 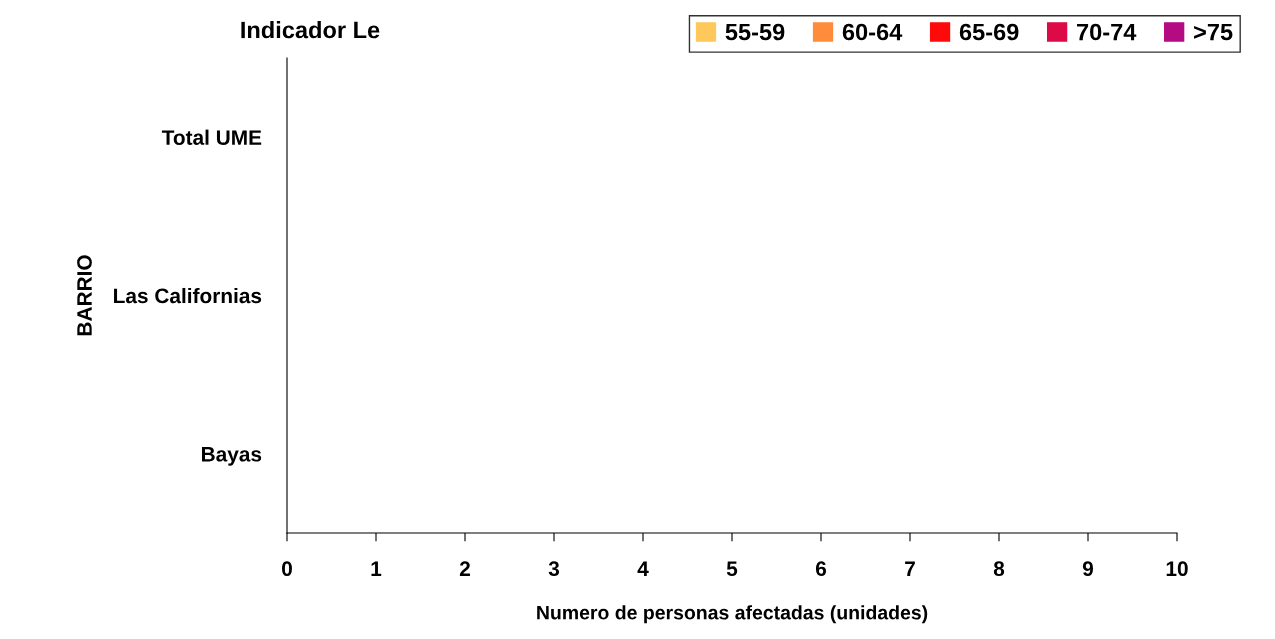 I want to click on x-tick-label: 5, so click(x=732, y=569).